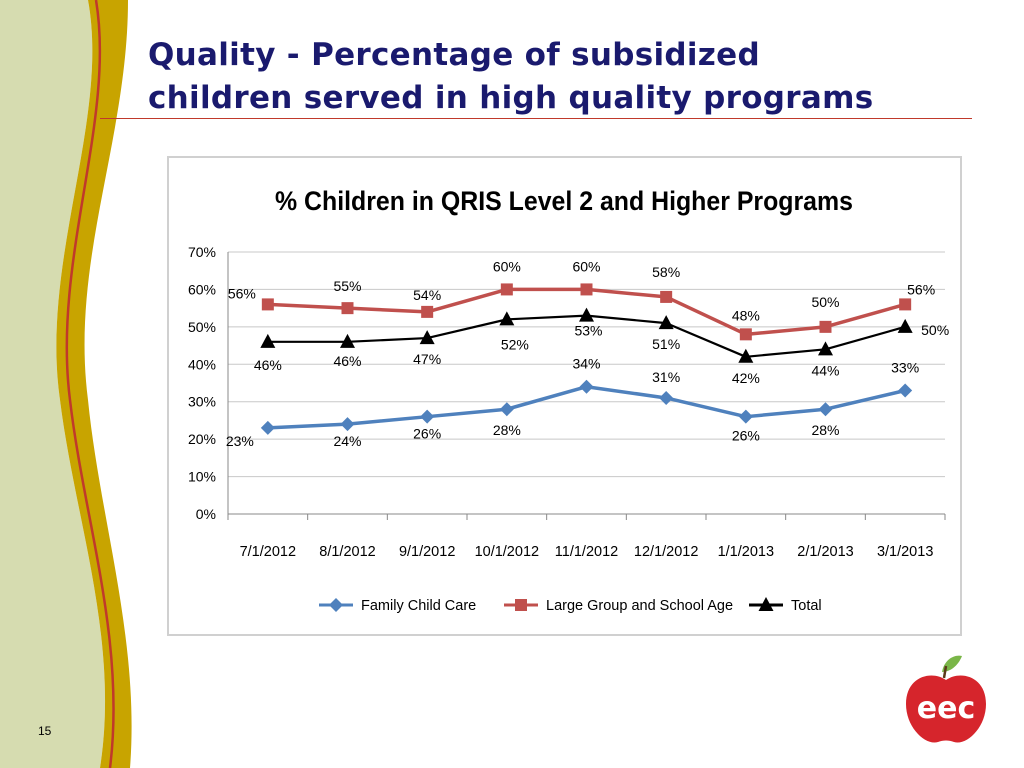 This screenshot has height=768, width=1024. What do you see at coordinates (905, 552) in the screenshot?
I see `x-tick-label: 3/1/2013` at bounding box center [905, 552].